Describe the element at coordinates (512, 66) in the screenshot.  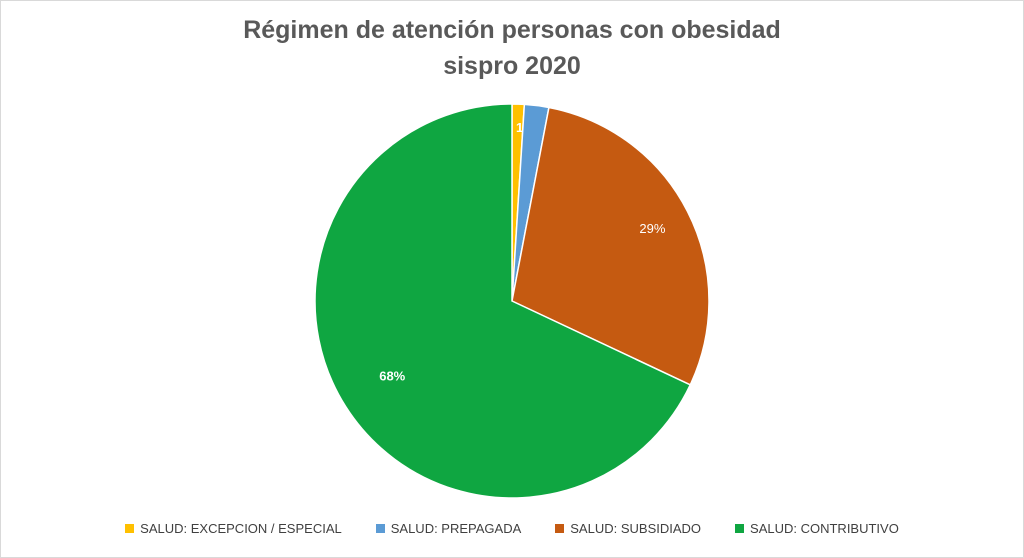
I see `chart-subtitle: sispro 2020` at that location.